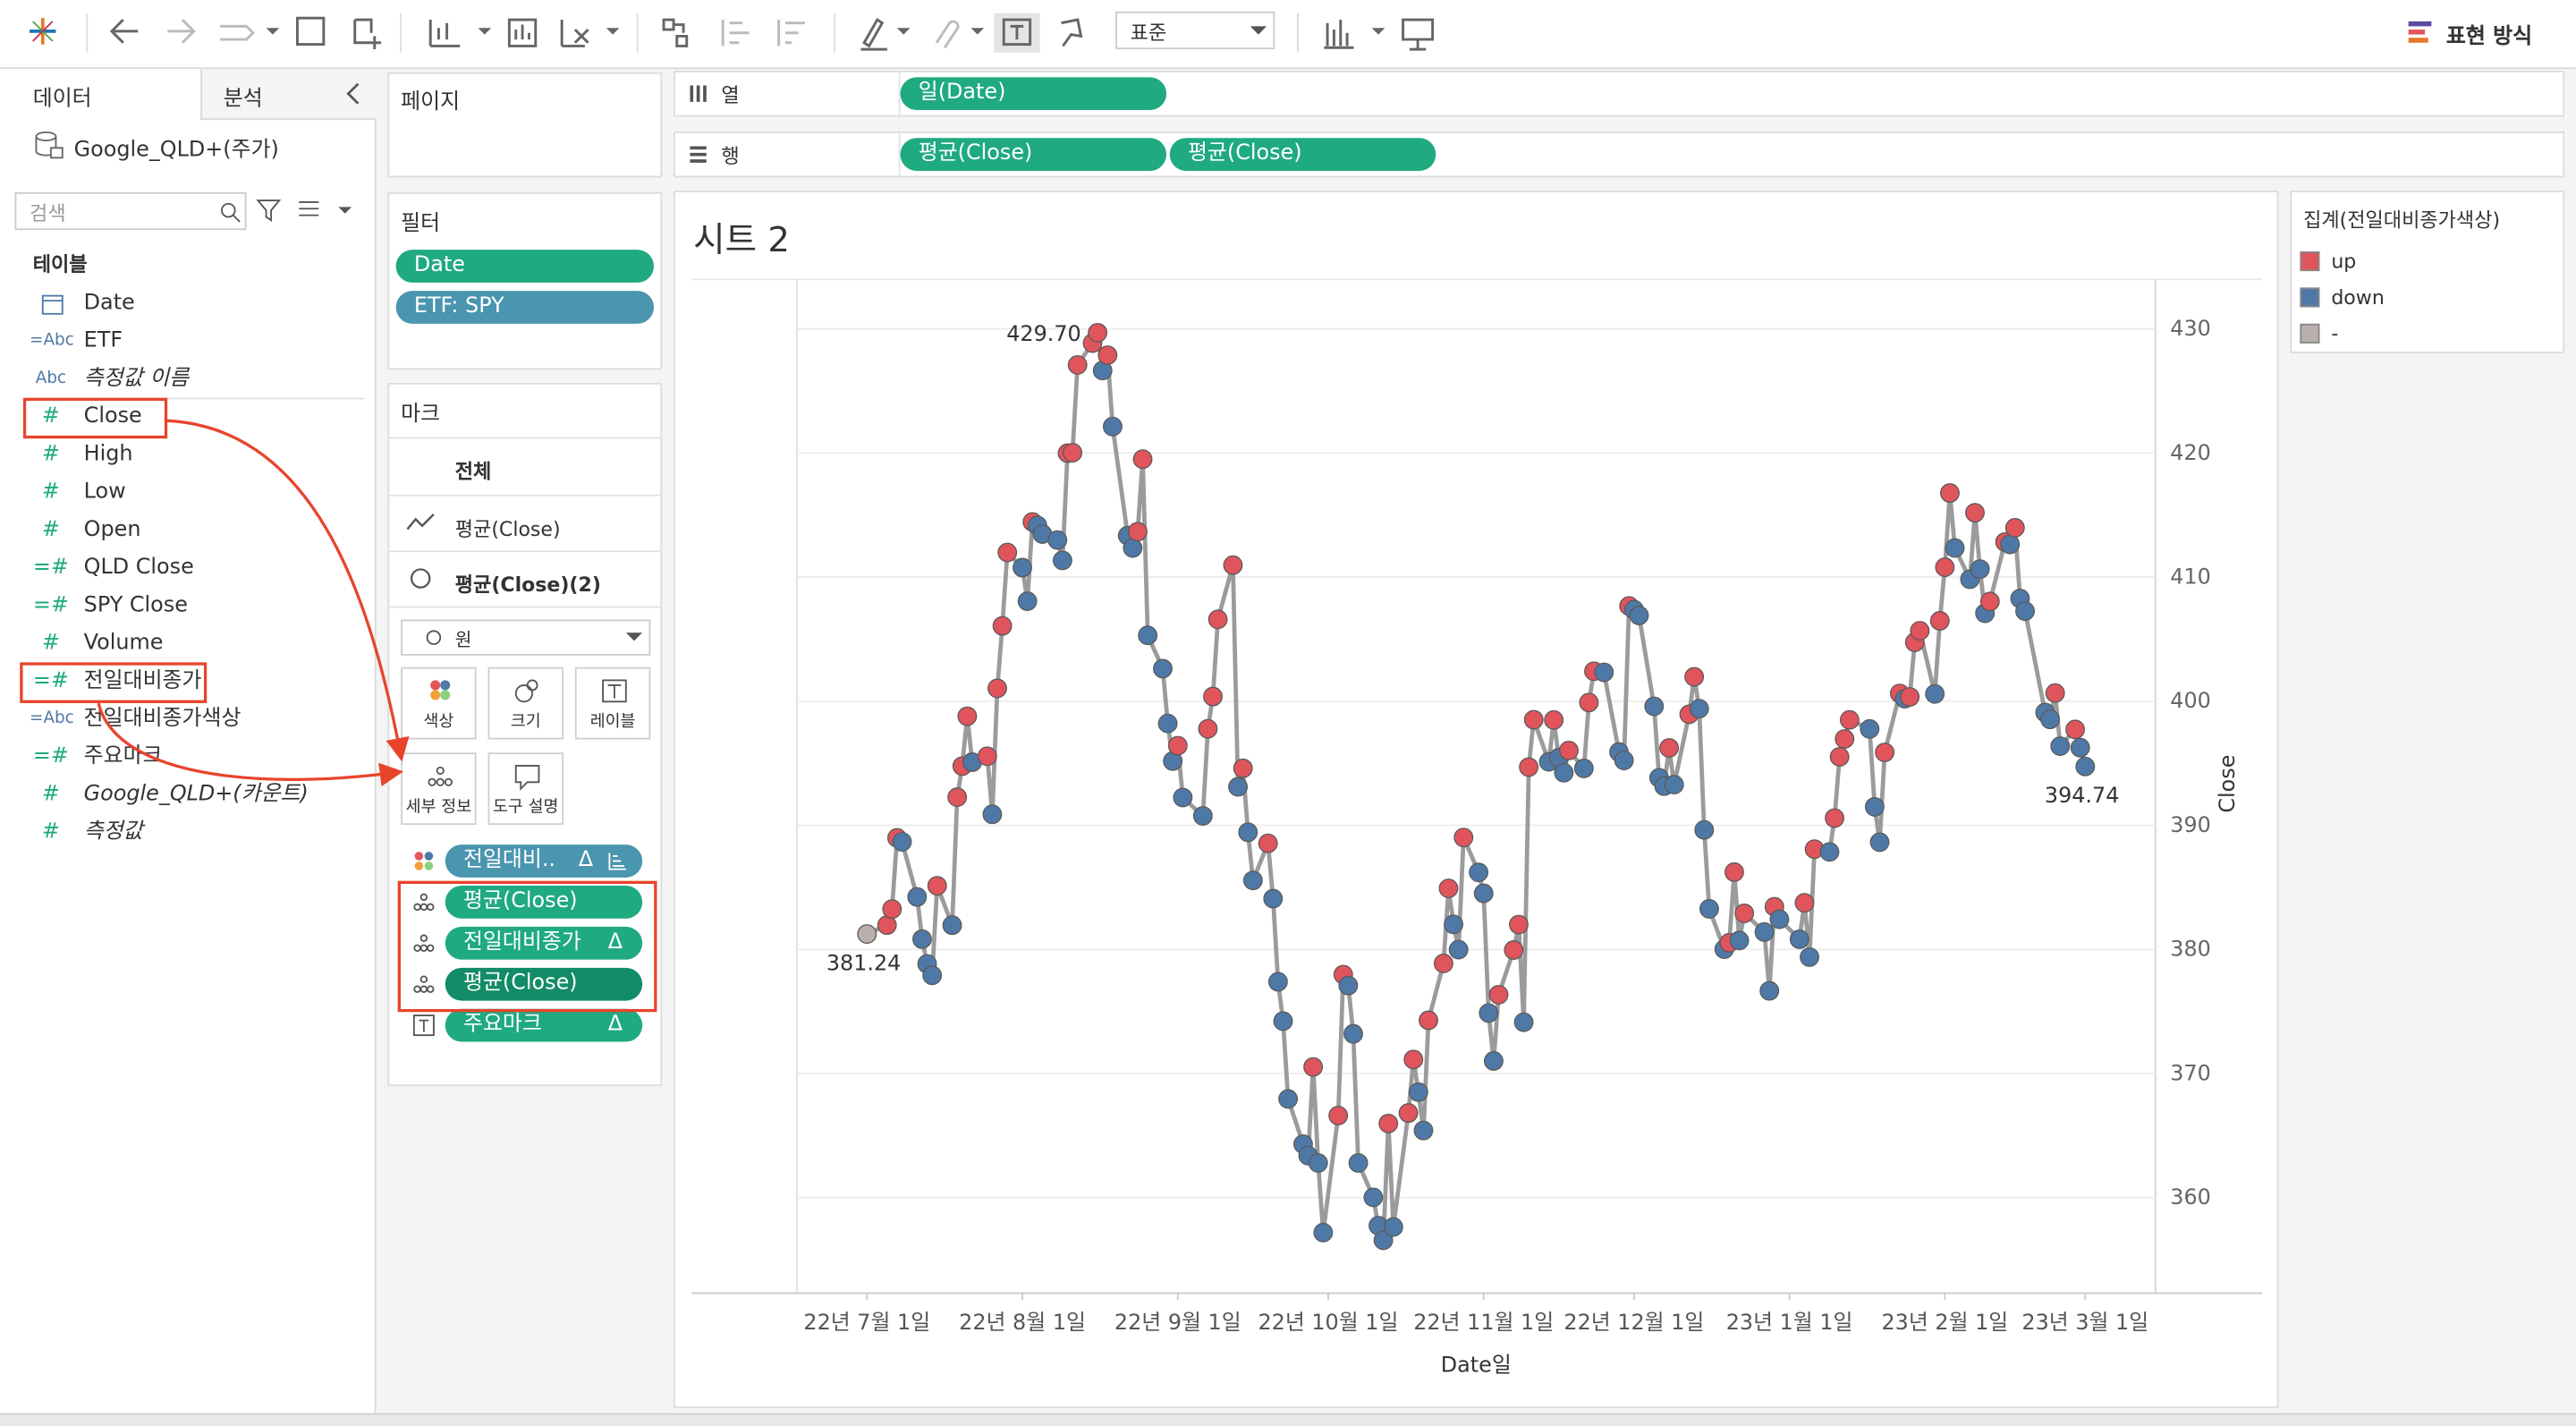  Describe the element at coordinates (791, 33) in the screenshot. I see `sort-desc` at that location.